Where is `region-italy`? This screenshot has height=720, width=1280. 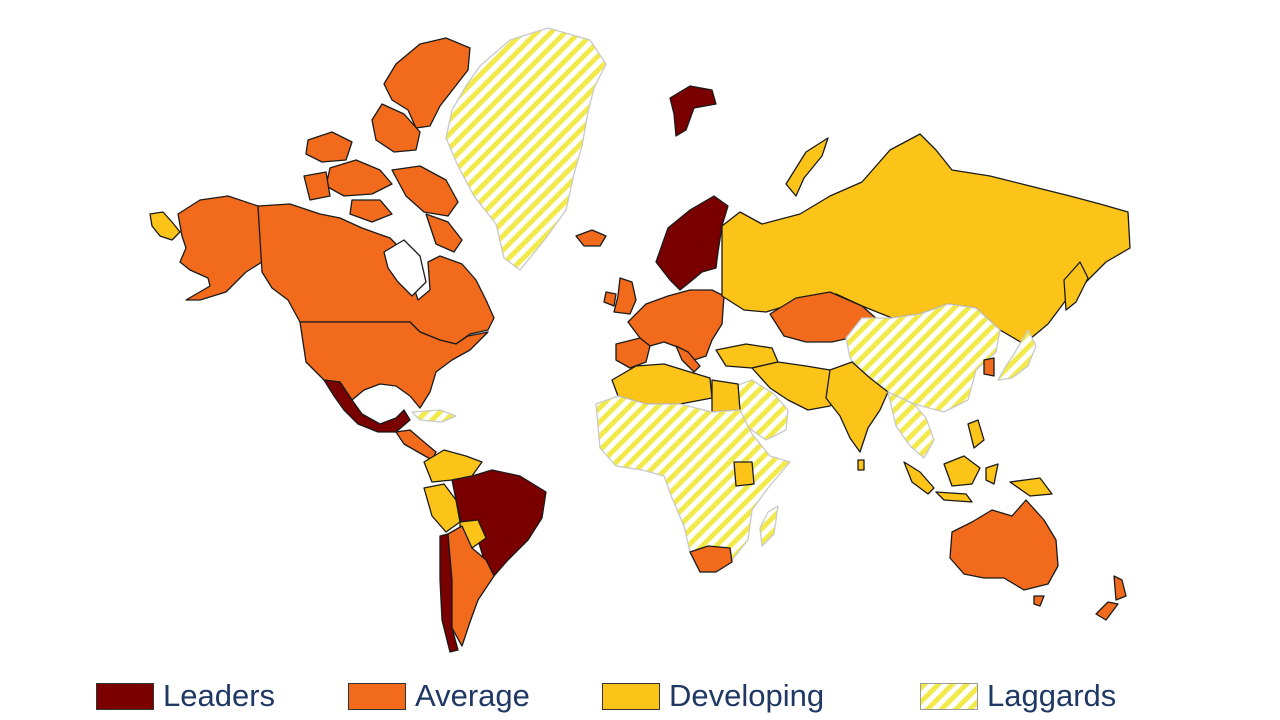 region-italy is located at coordinates (688, 359).